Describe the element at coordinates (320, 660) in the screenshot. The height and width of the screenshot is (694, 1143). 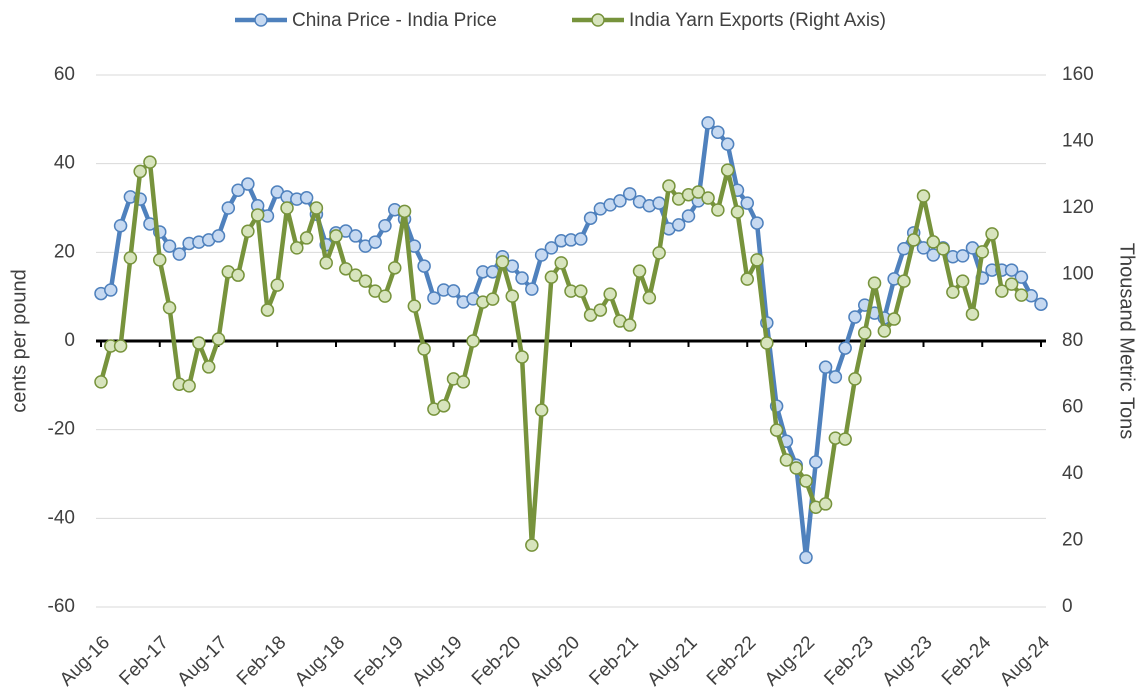
I see `x-tick-label: Aug-18` at that location.